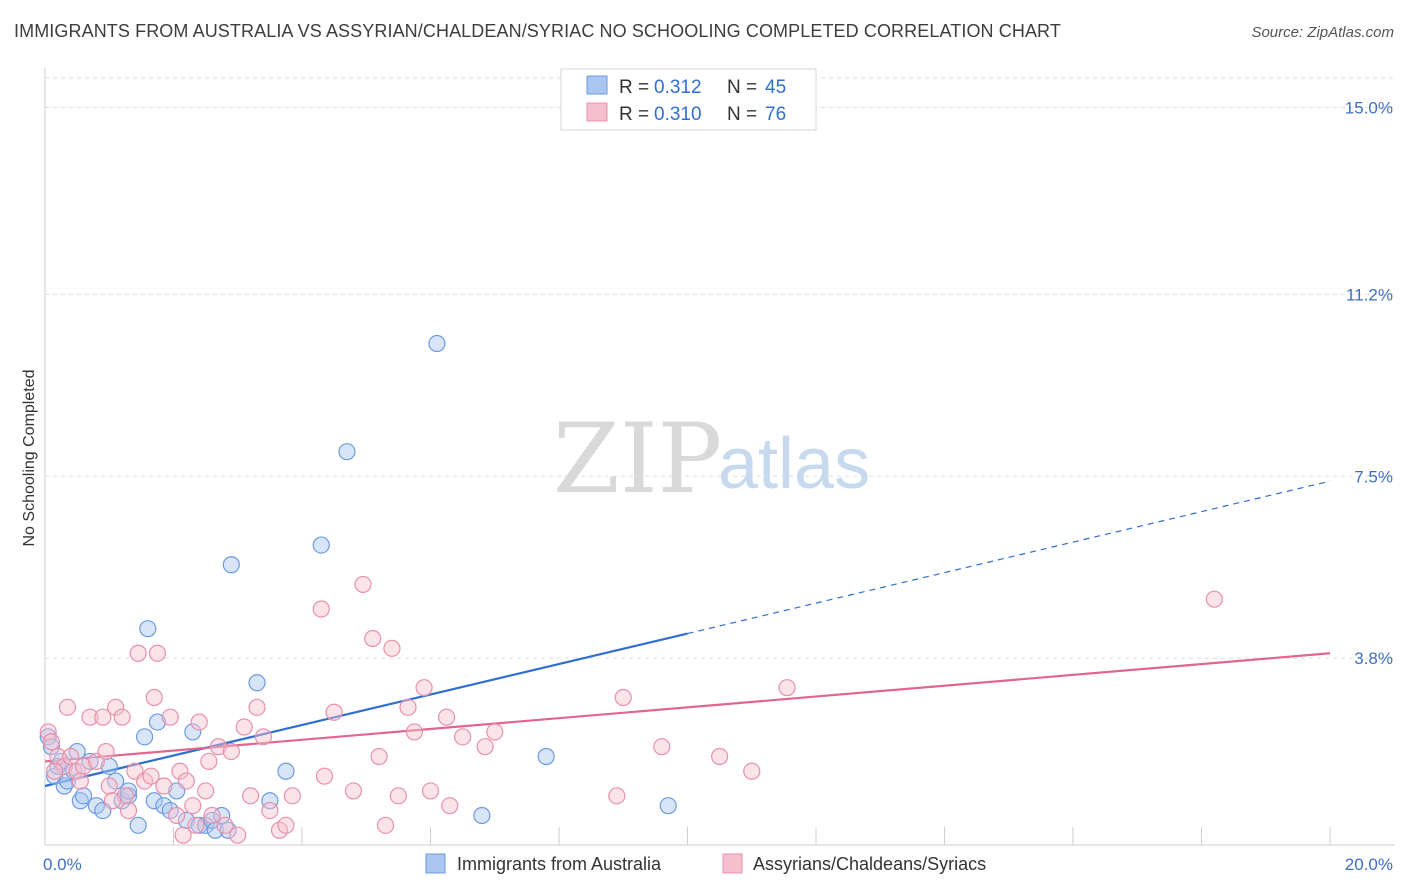 The image size is (1406, 892). What do you see at coordinates (1369, 294) in the screenshot?
I see `y-tick-label-1: 11.2%` at bounding box center [1369, 294].